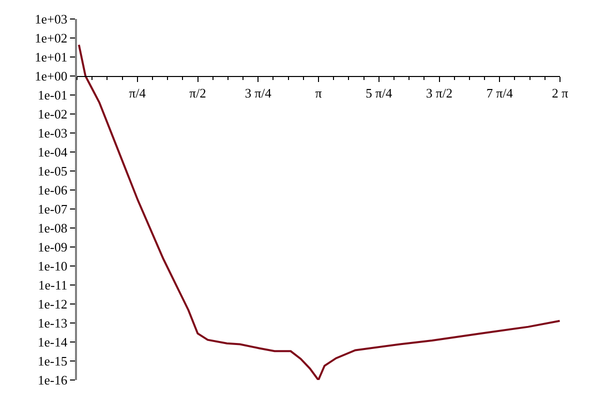  I want to click on y-tick-label: 1e+00, so click(51, 76).